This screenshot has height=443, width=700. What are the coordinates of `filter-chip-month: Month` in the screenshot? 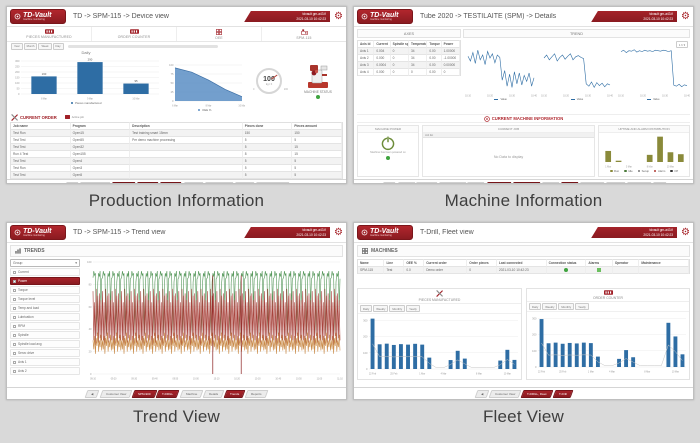 It's located at (30, 46).